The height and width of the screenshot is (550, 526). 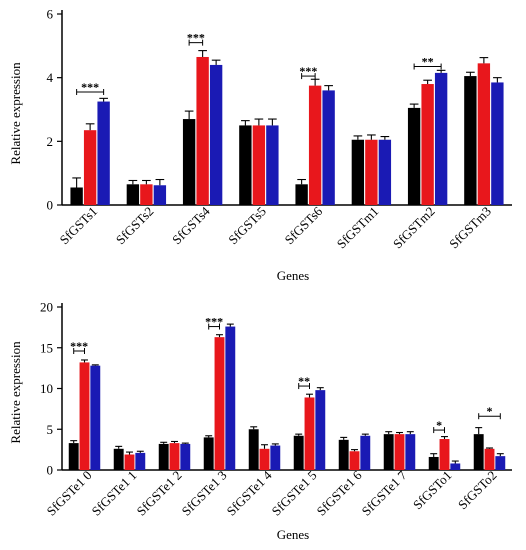 What do you see at coordinates (358, 228) in the screenshot?
I see `category-label: SfGSTm1` at bounding box center [358, 228].